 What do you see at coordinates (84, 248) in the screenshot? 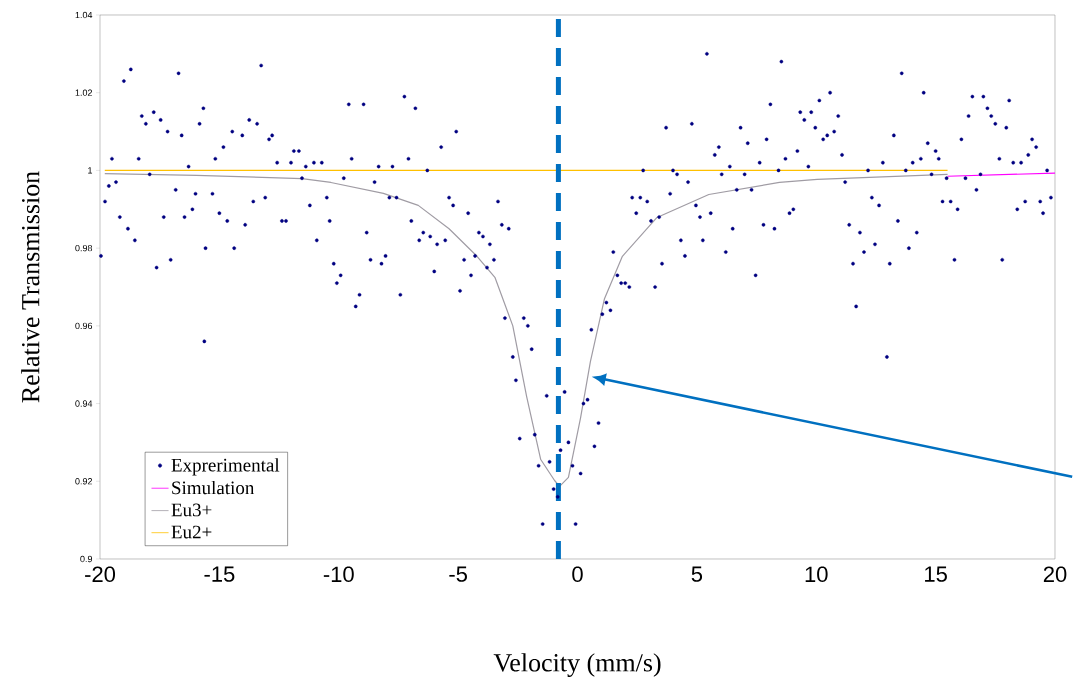
I see `y-tick-label: 0.98` at bounding box center [84, 248].